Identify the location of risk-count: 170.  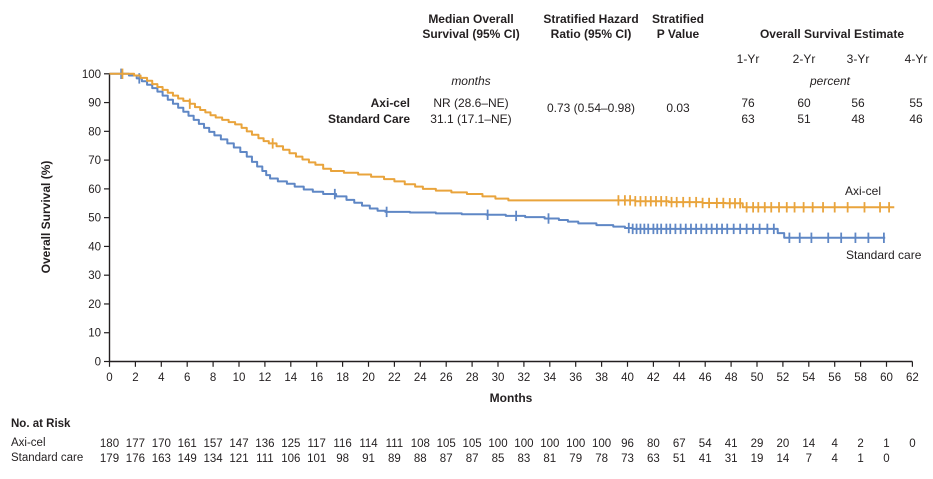
(161, 444).